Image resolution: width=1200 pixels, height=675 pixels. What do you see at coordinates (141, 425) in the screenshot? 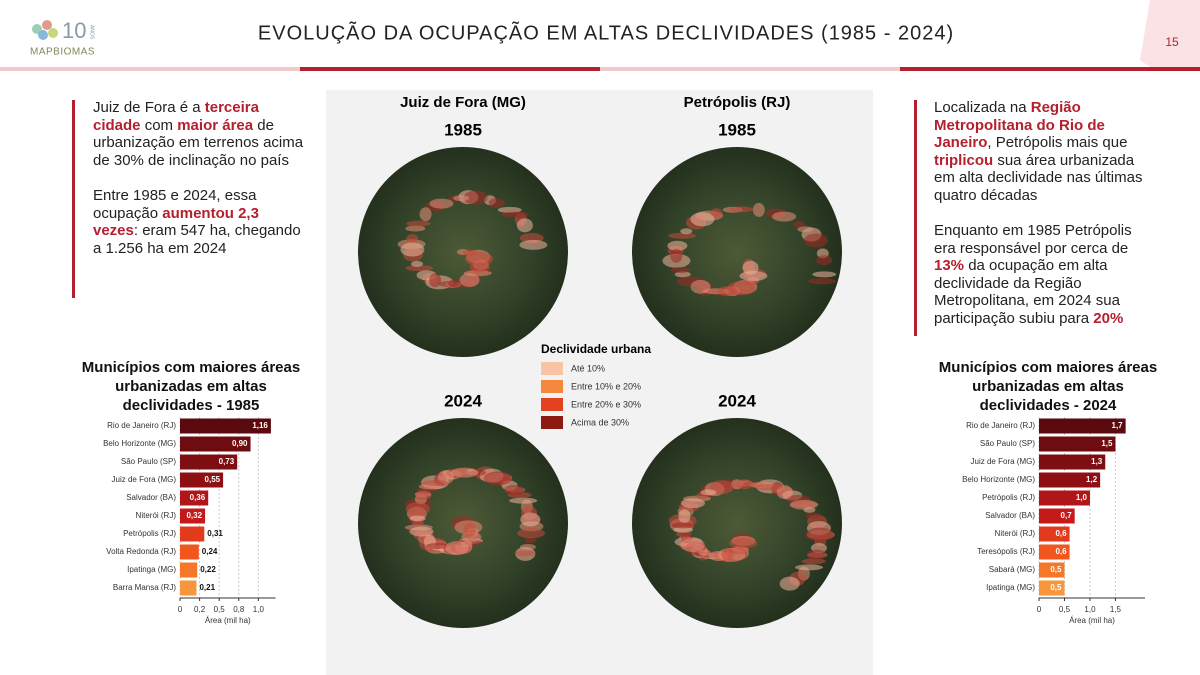
I see `category-label: Rio de Janeiro (RJ)` at bounding box center [141, 425].